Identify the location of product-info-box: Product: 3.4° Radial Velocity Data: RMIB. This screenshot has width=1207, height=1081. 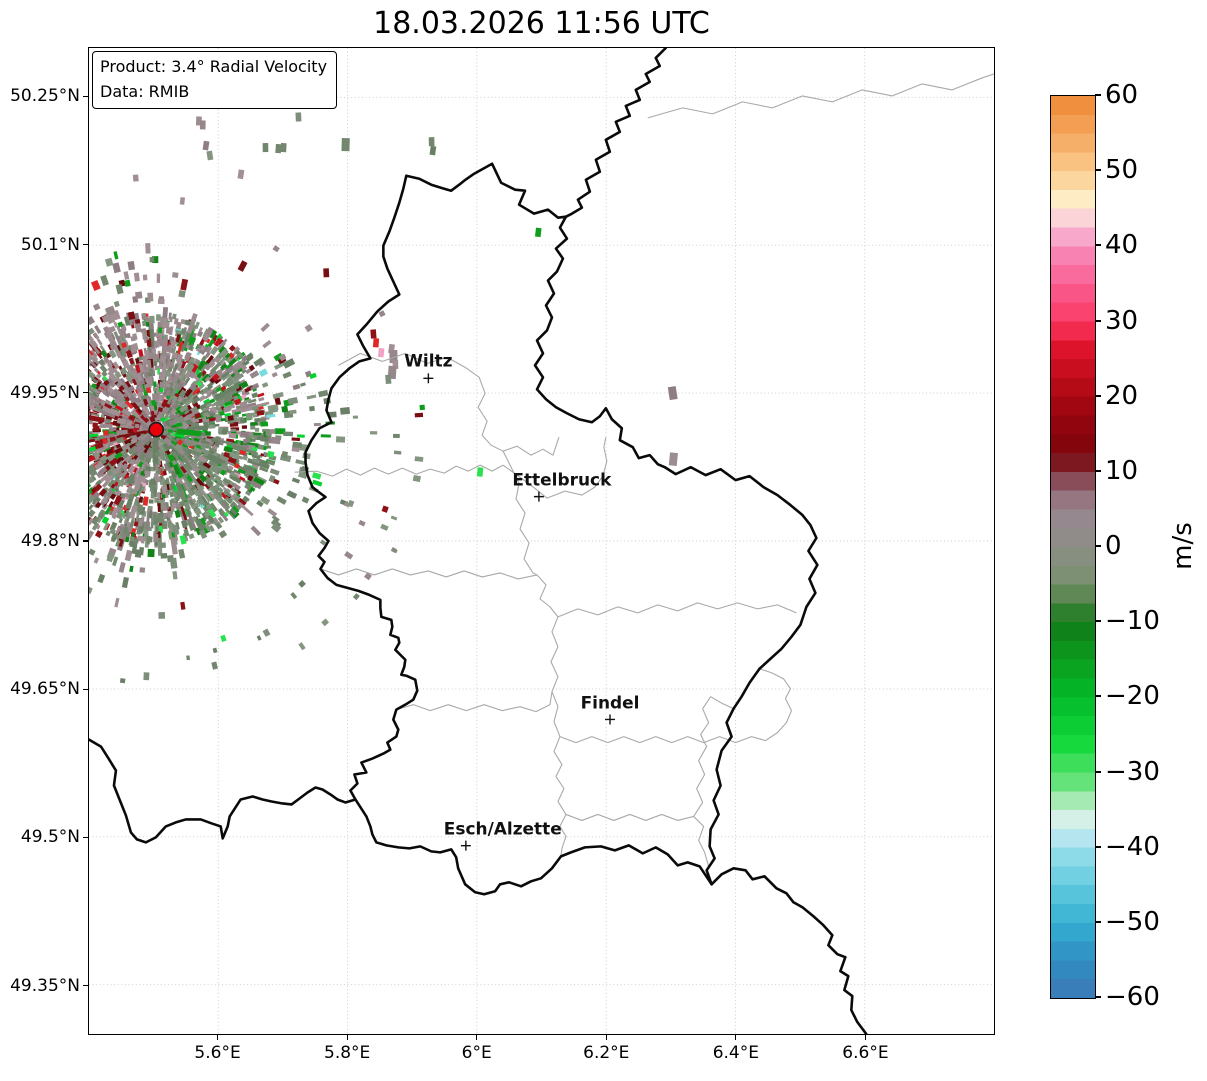
(215, 80).